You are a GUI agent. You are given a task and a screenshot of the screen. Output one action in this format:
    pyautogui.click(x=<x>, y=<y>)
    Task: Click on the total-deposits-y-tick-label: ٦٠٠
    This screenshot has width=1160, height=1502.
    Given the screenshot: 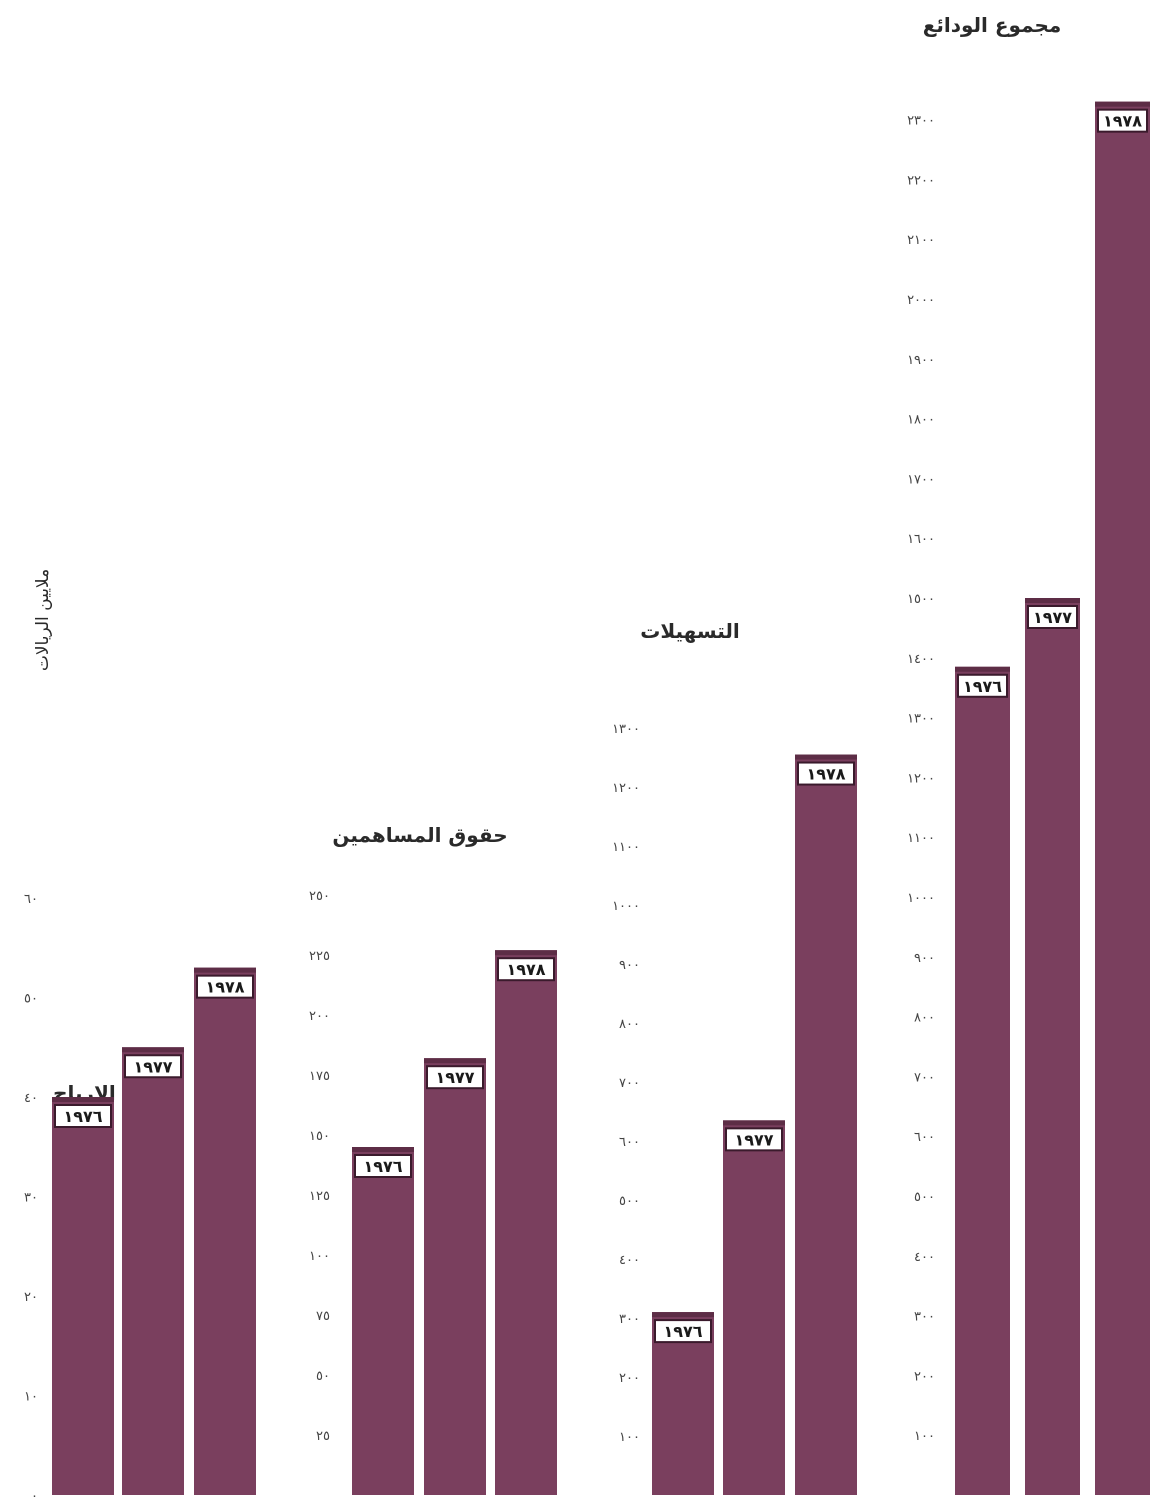 What is the action you would take?
    pyautogui.click(x=924, y=1137)
    